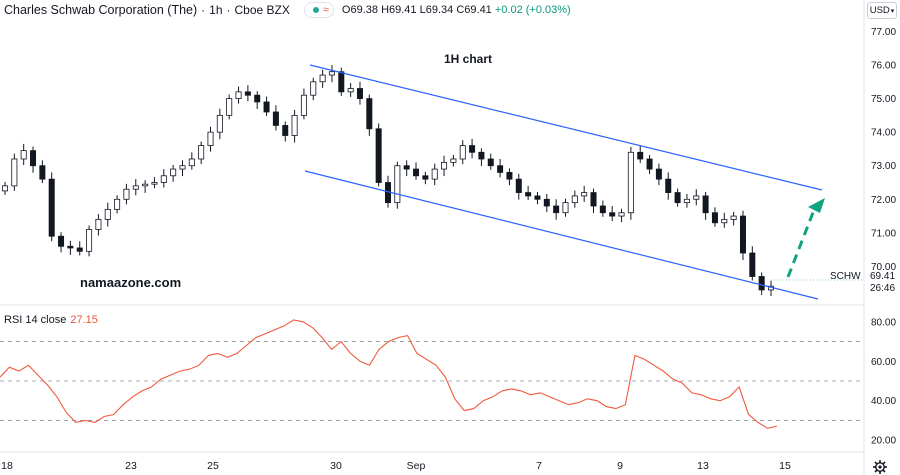 The height and width of the screenshot is (475, 900). What do you see at coordinates (801, 243) in the screenshot?
I see `projection-arrow-line` at bounding box center [801, 243].